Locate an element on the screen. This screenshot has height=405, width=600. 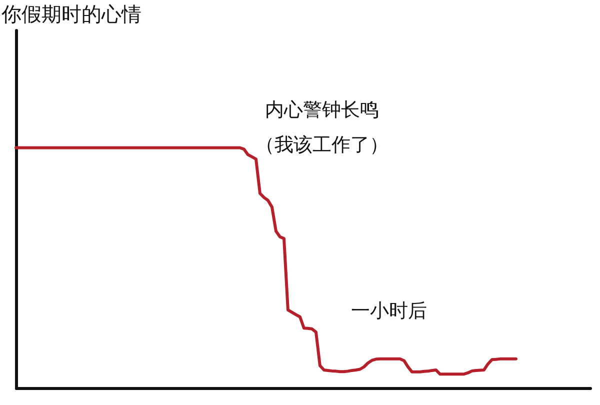
annotation: （我该工作了） is located at coordinates (322, 145).